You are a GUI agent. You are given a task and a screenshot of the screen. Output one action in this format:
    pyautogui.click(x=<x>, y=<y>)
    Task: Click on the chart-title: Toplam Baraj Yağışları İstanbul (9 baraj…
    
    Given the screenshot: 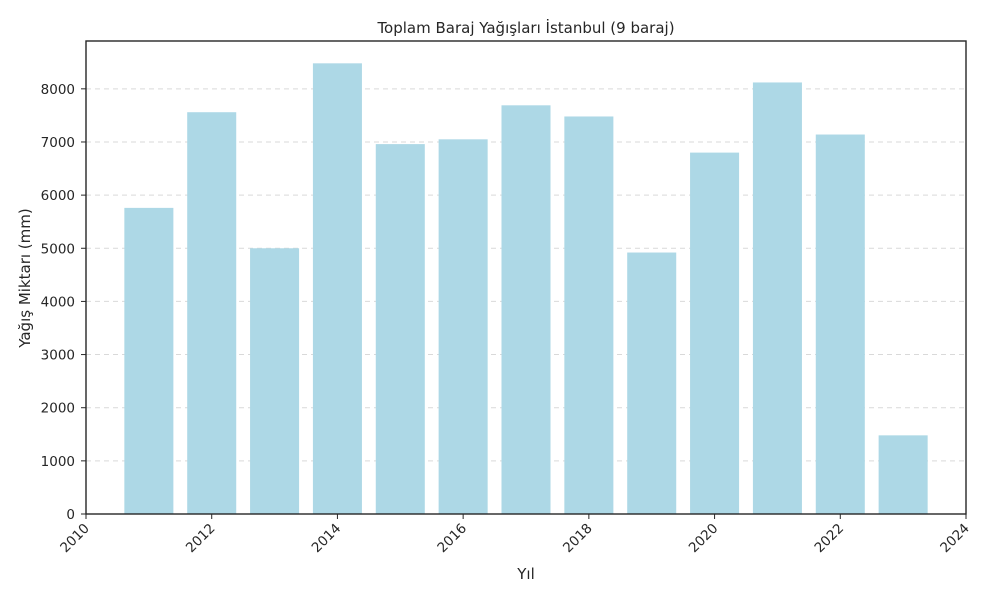 What is the action you would take?
    pyautogui.click(x=525, y=27)
    